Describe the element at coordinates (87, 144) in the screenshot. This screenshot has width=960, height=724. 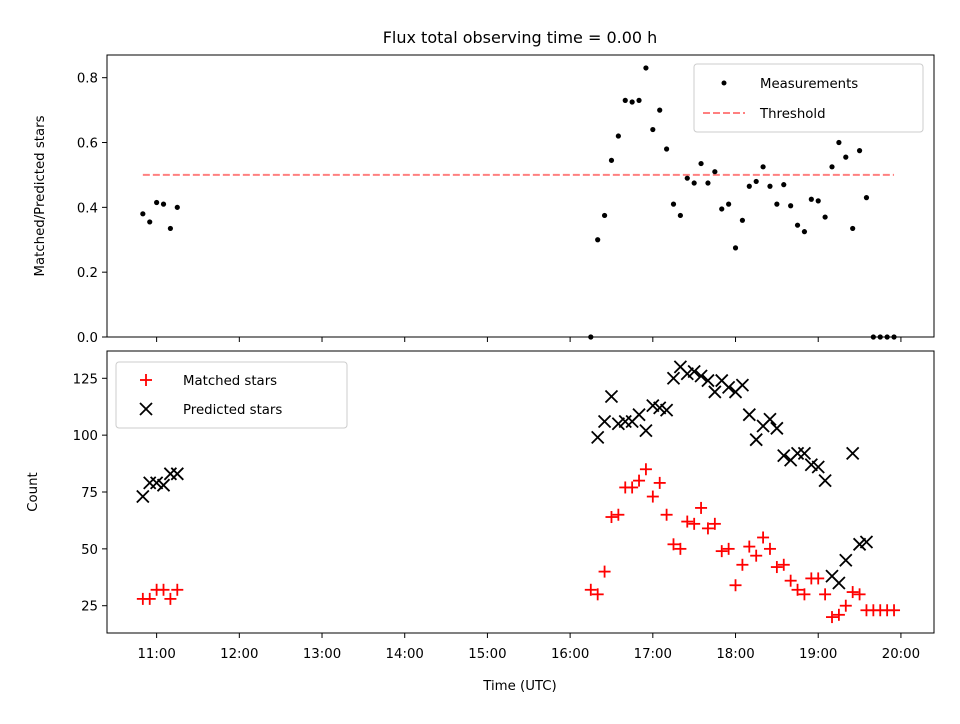
I see `top-y-tick-label: 0.6` at that location.